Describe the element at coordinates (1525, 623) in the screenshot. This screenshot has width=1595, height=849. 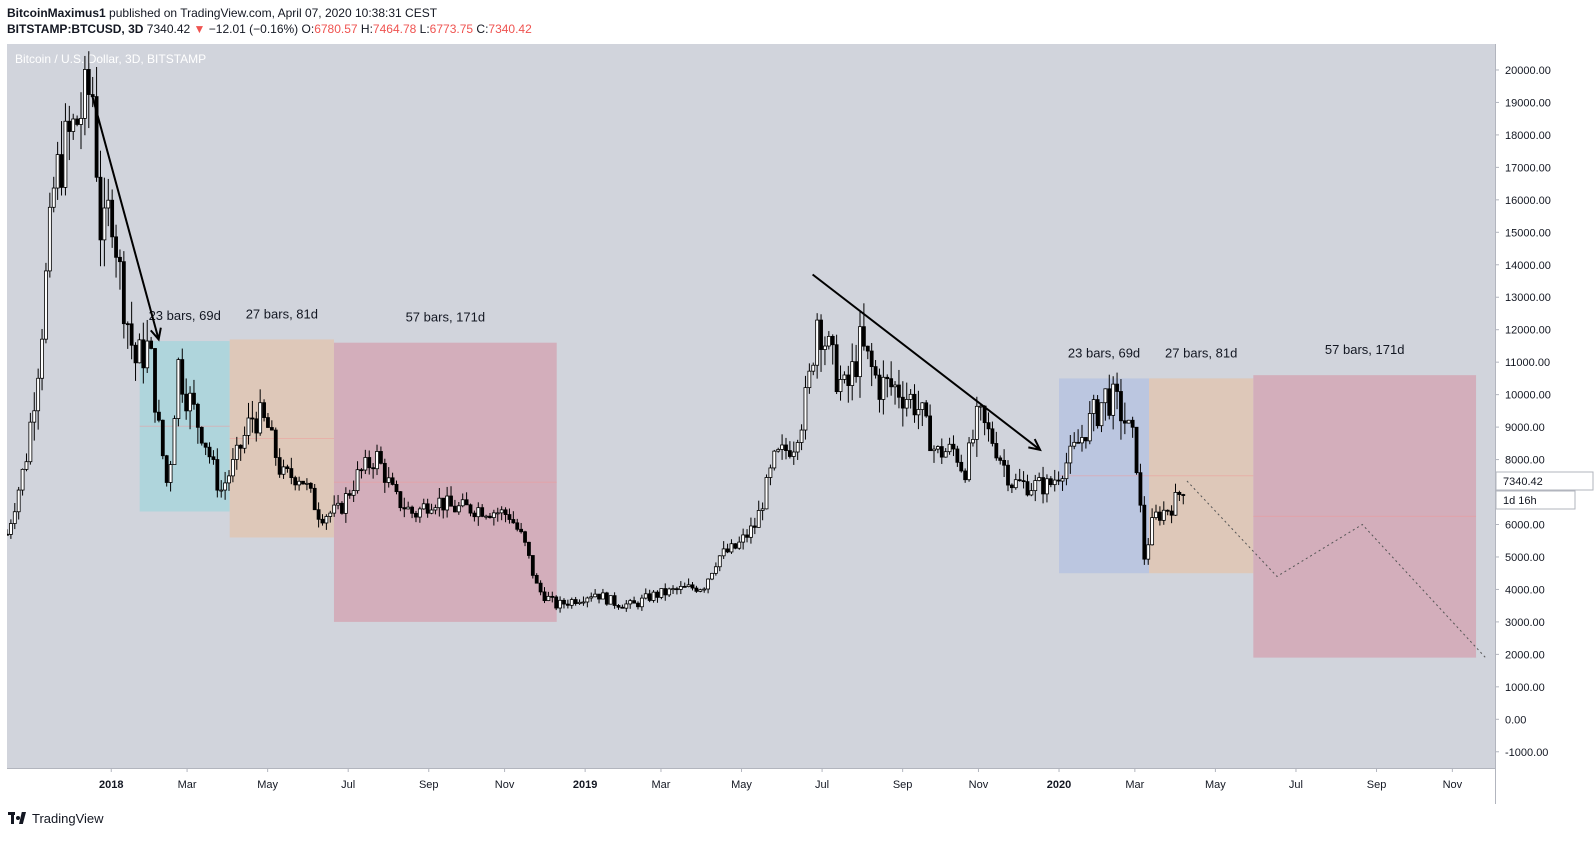
I see `y-tick-label: 3000.00` at that location.